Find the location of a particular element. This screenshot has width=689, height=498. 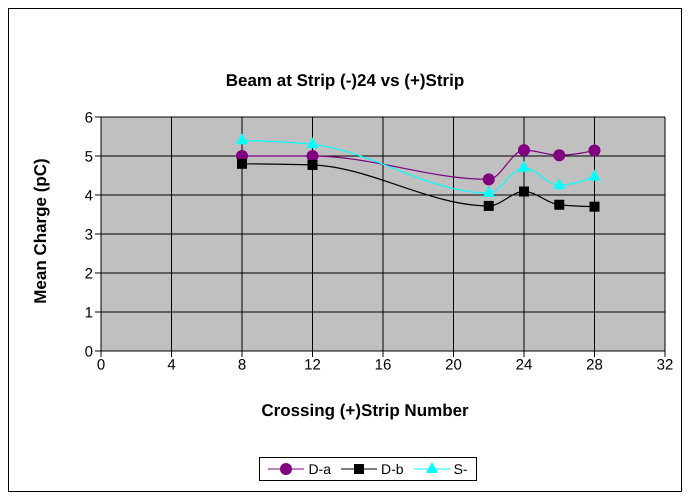

chart-title: Beam at Strip (-)24 vs (+)Strip is located at coordinates (345, 81).